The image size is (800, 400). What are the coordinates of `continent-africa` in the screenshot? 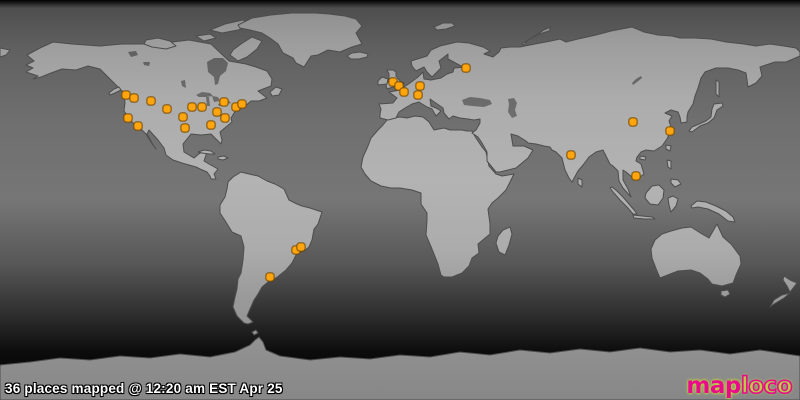 It's located at (437, 196).